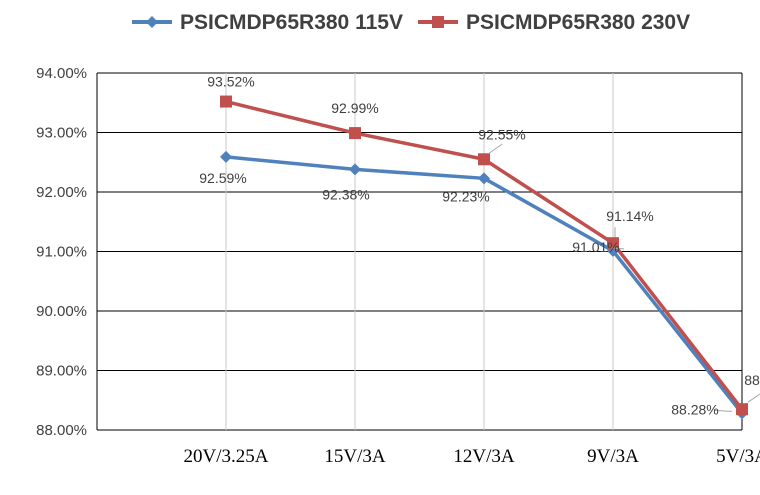 The height and width of the screenshot is (495, 760). What do you see at coordinates (484, 456) in the screenshot?
I see `x-tick-label: 12V/3A` at bounding box center [484, 456].